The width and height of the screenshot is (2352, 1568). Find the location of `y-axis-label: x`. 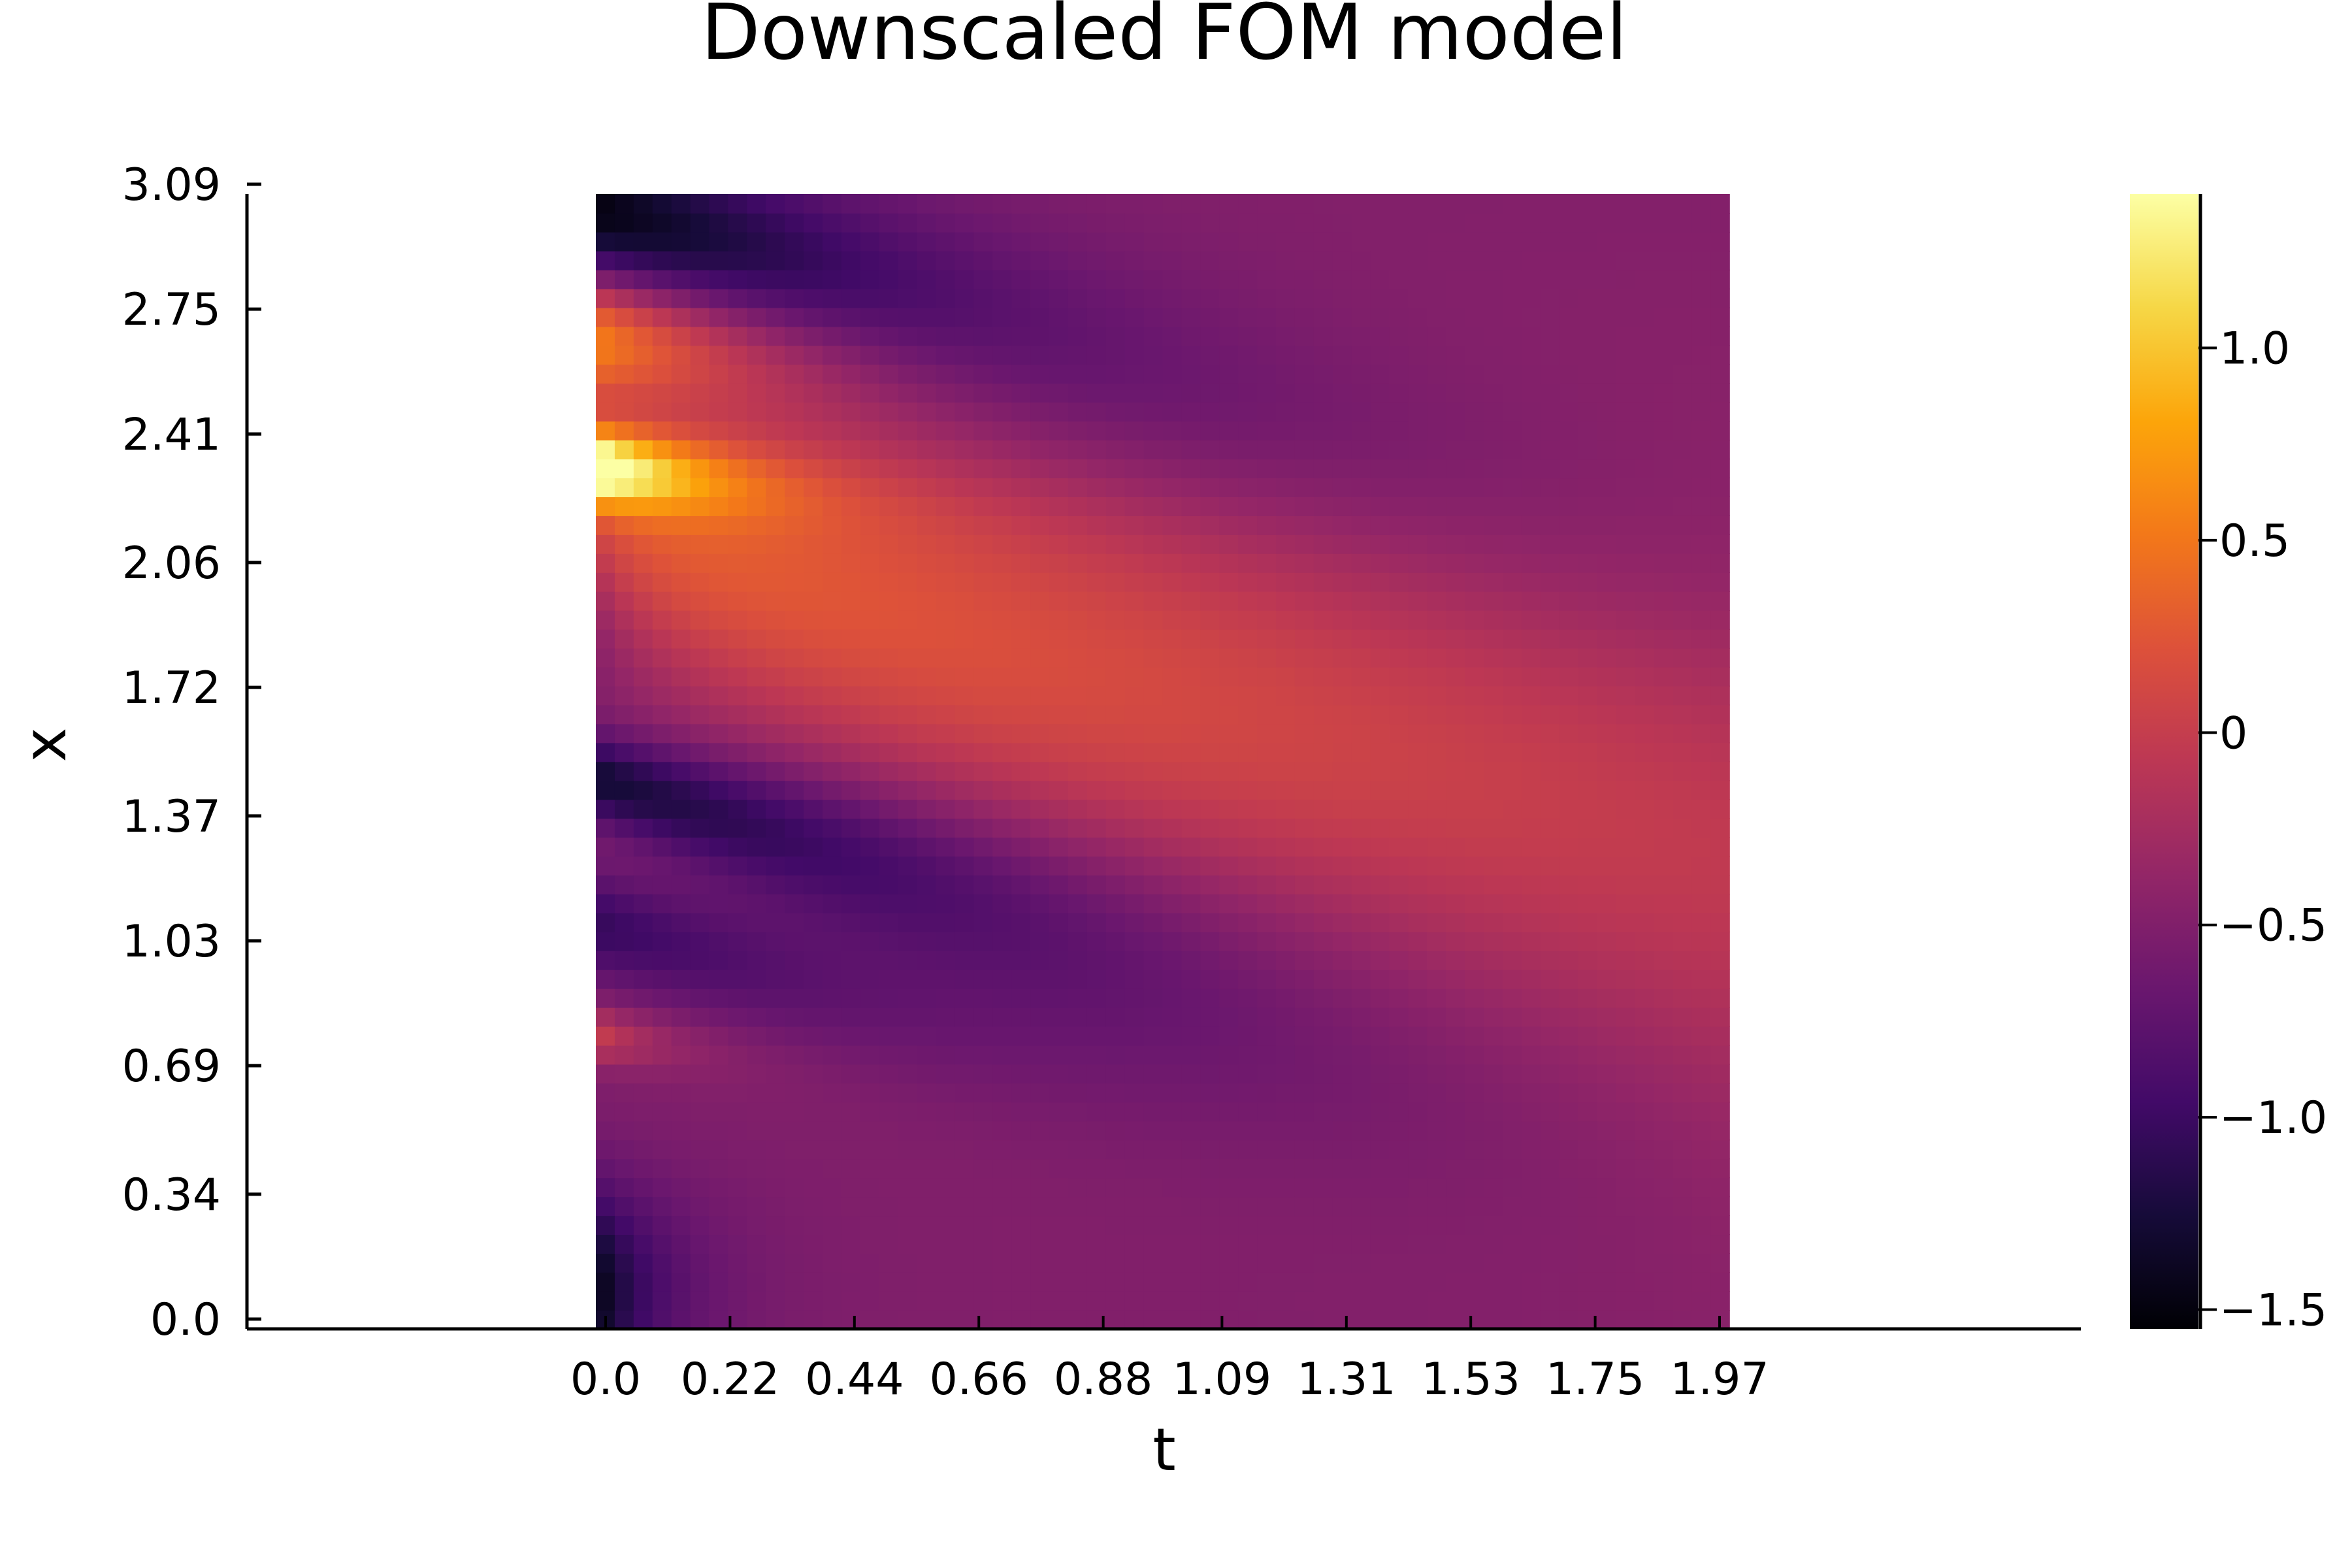

y-axis-label: x is located at coordinates (45, 744).